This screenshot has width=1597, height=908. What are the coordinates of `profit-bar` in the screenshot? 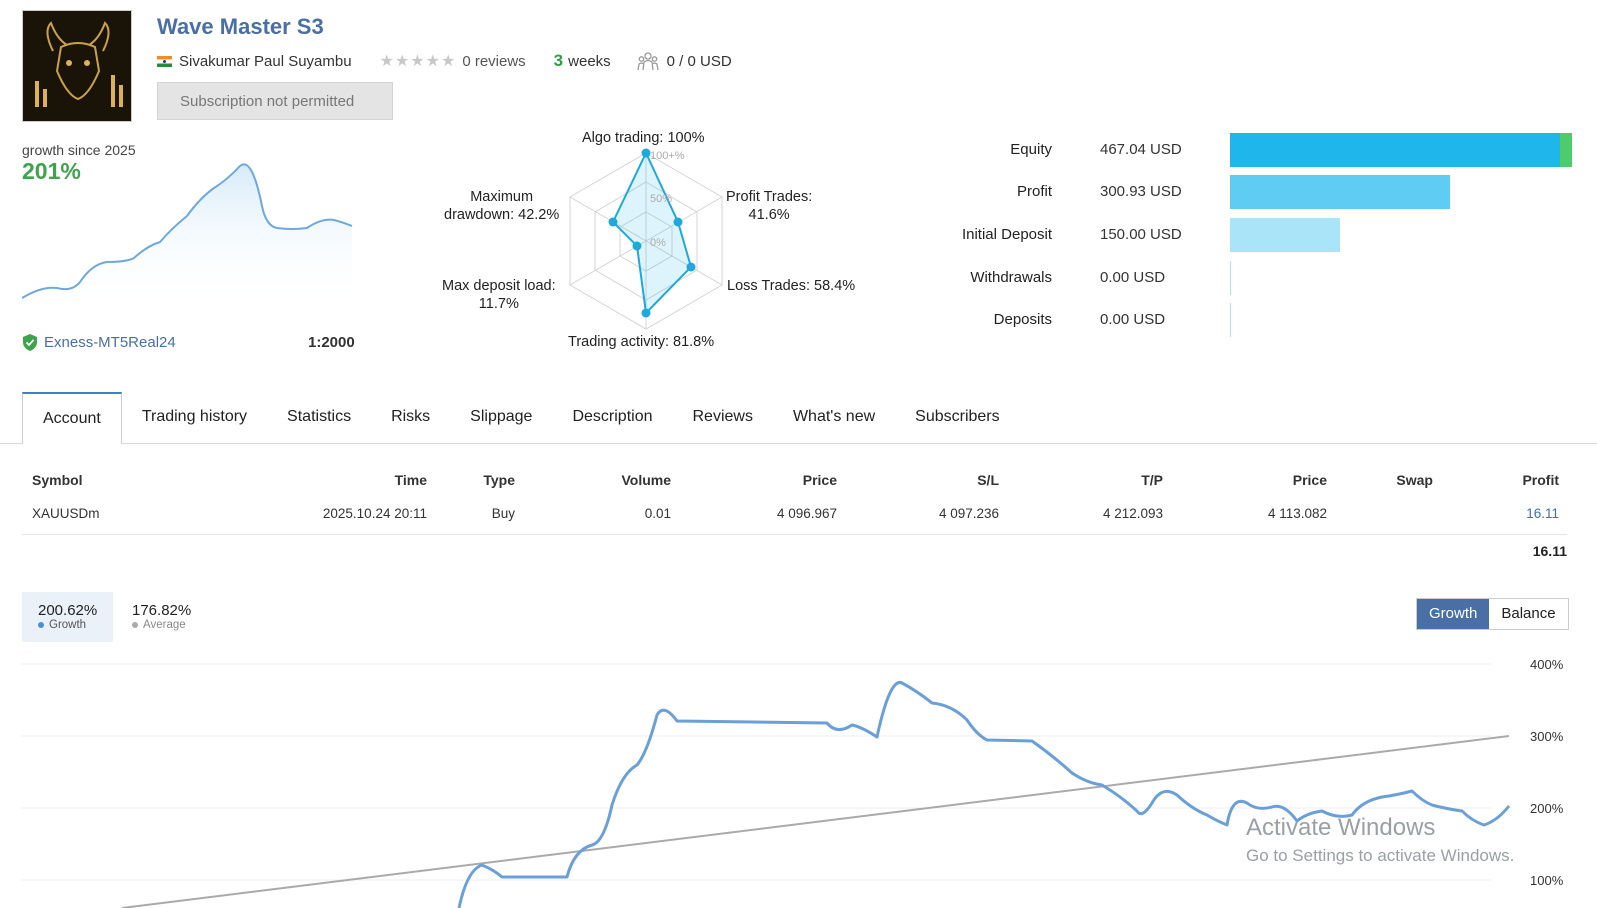 It's located at (1340, 192).